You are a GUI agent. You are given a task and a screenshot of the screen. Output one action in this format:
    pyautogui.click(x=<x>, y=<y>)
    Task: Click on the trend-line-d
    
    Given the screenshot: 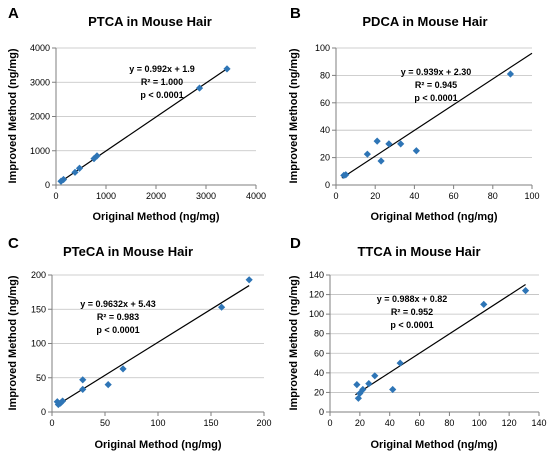 What is the action you would take?
    pyautogui.click(x=440, y=340)
    